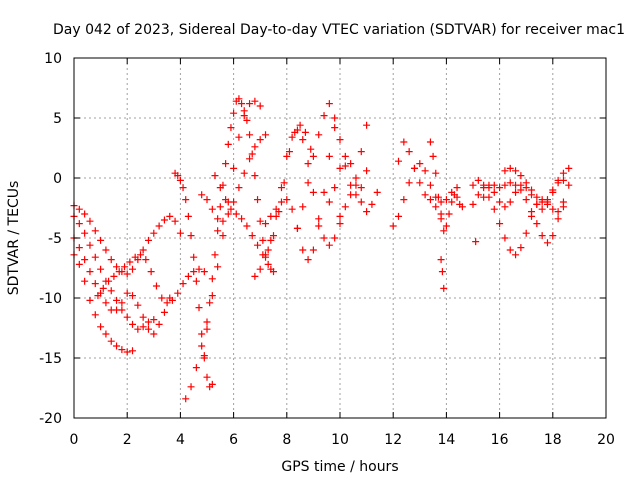 This screenshot has height=480, width=640. I want to click on series-sat-m, so click(332, 166).